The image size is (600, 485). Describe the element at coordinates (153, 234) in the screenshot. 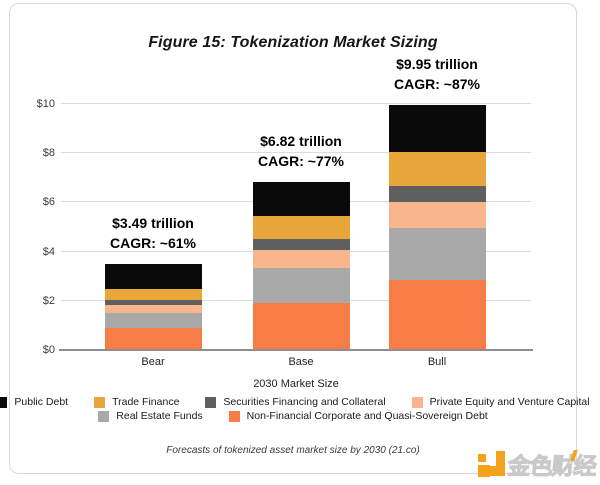

I see `total-annotation-bear: $3.49 trillion CAGR: ~61%` at that location.